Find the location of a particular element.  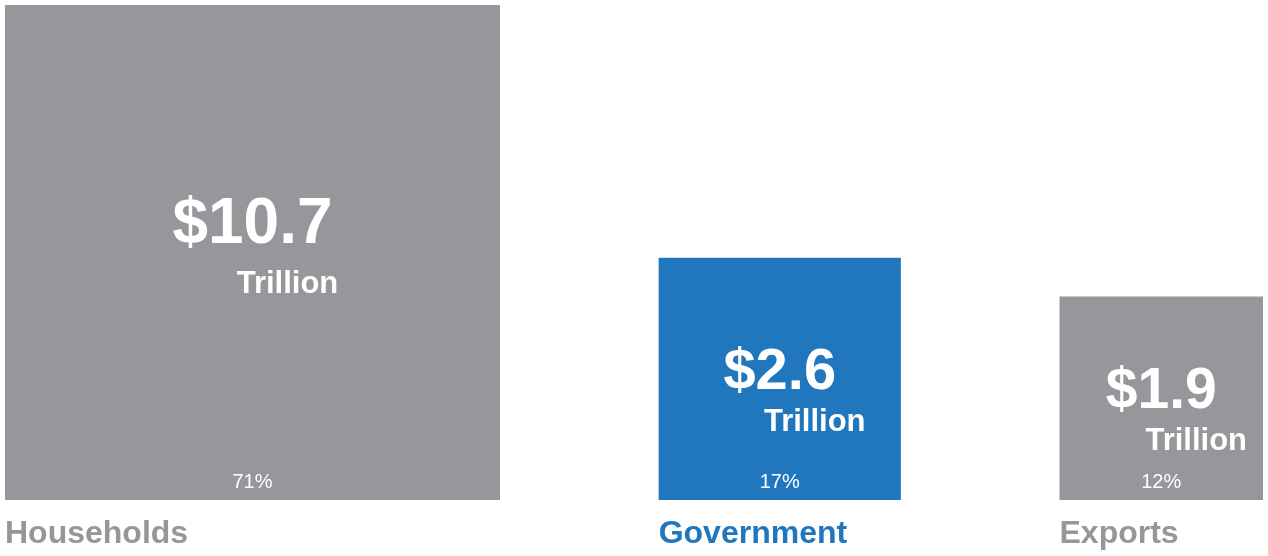

category-label: Households is located at coordinates (97, 532).